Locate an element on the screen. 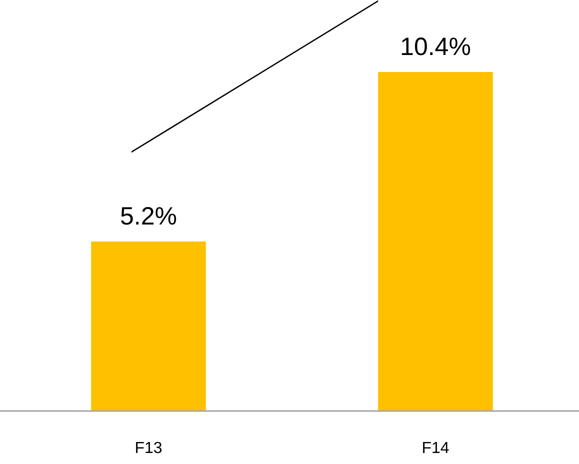 This screenshot has height=464, width=579. x-tick-label: F14 is located at coordinates (436, 448).